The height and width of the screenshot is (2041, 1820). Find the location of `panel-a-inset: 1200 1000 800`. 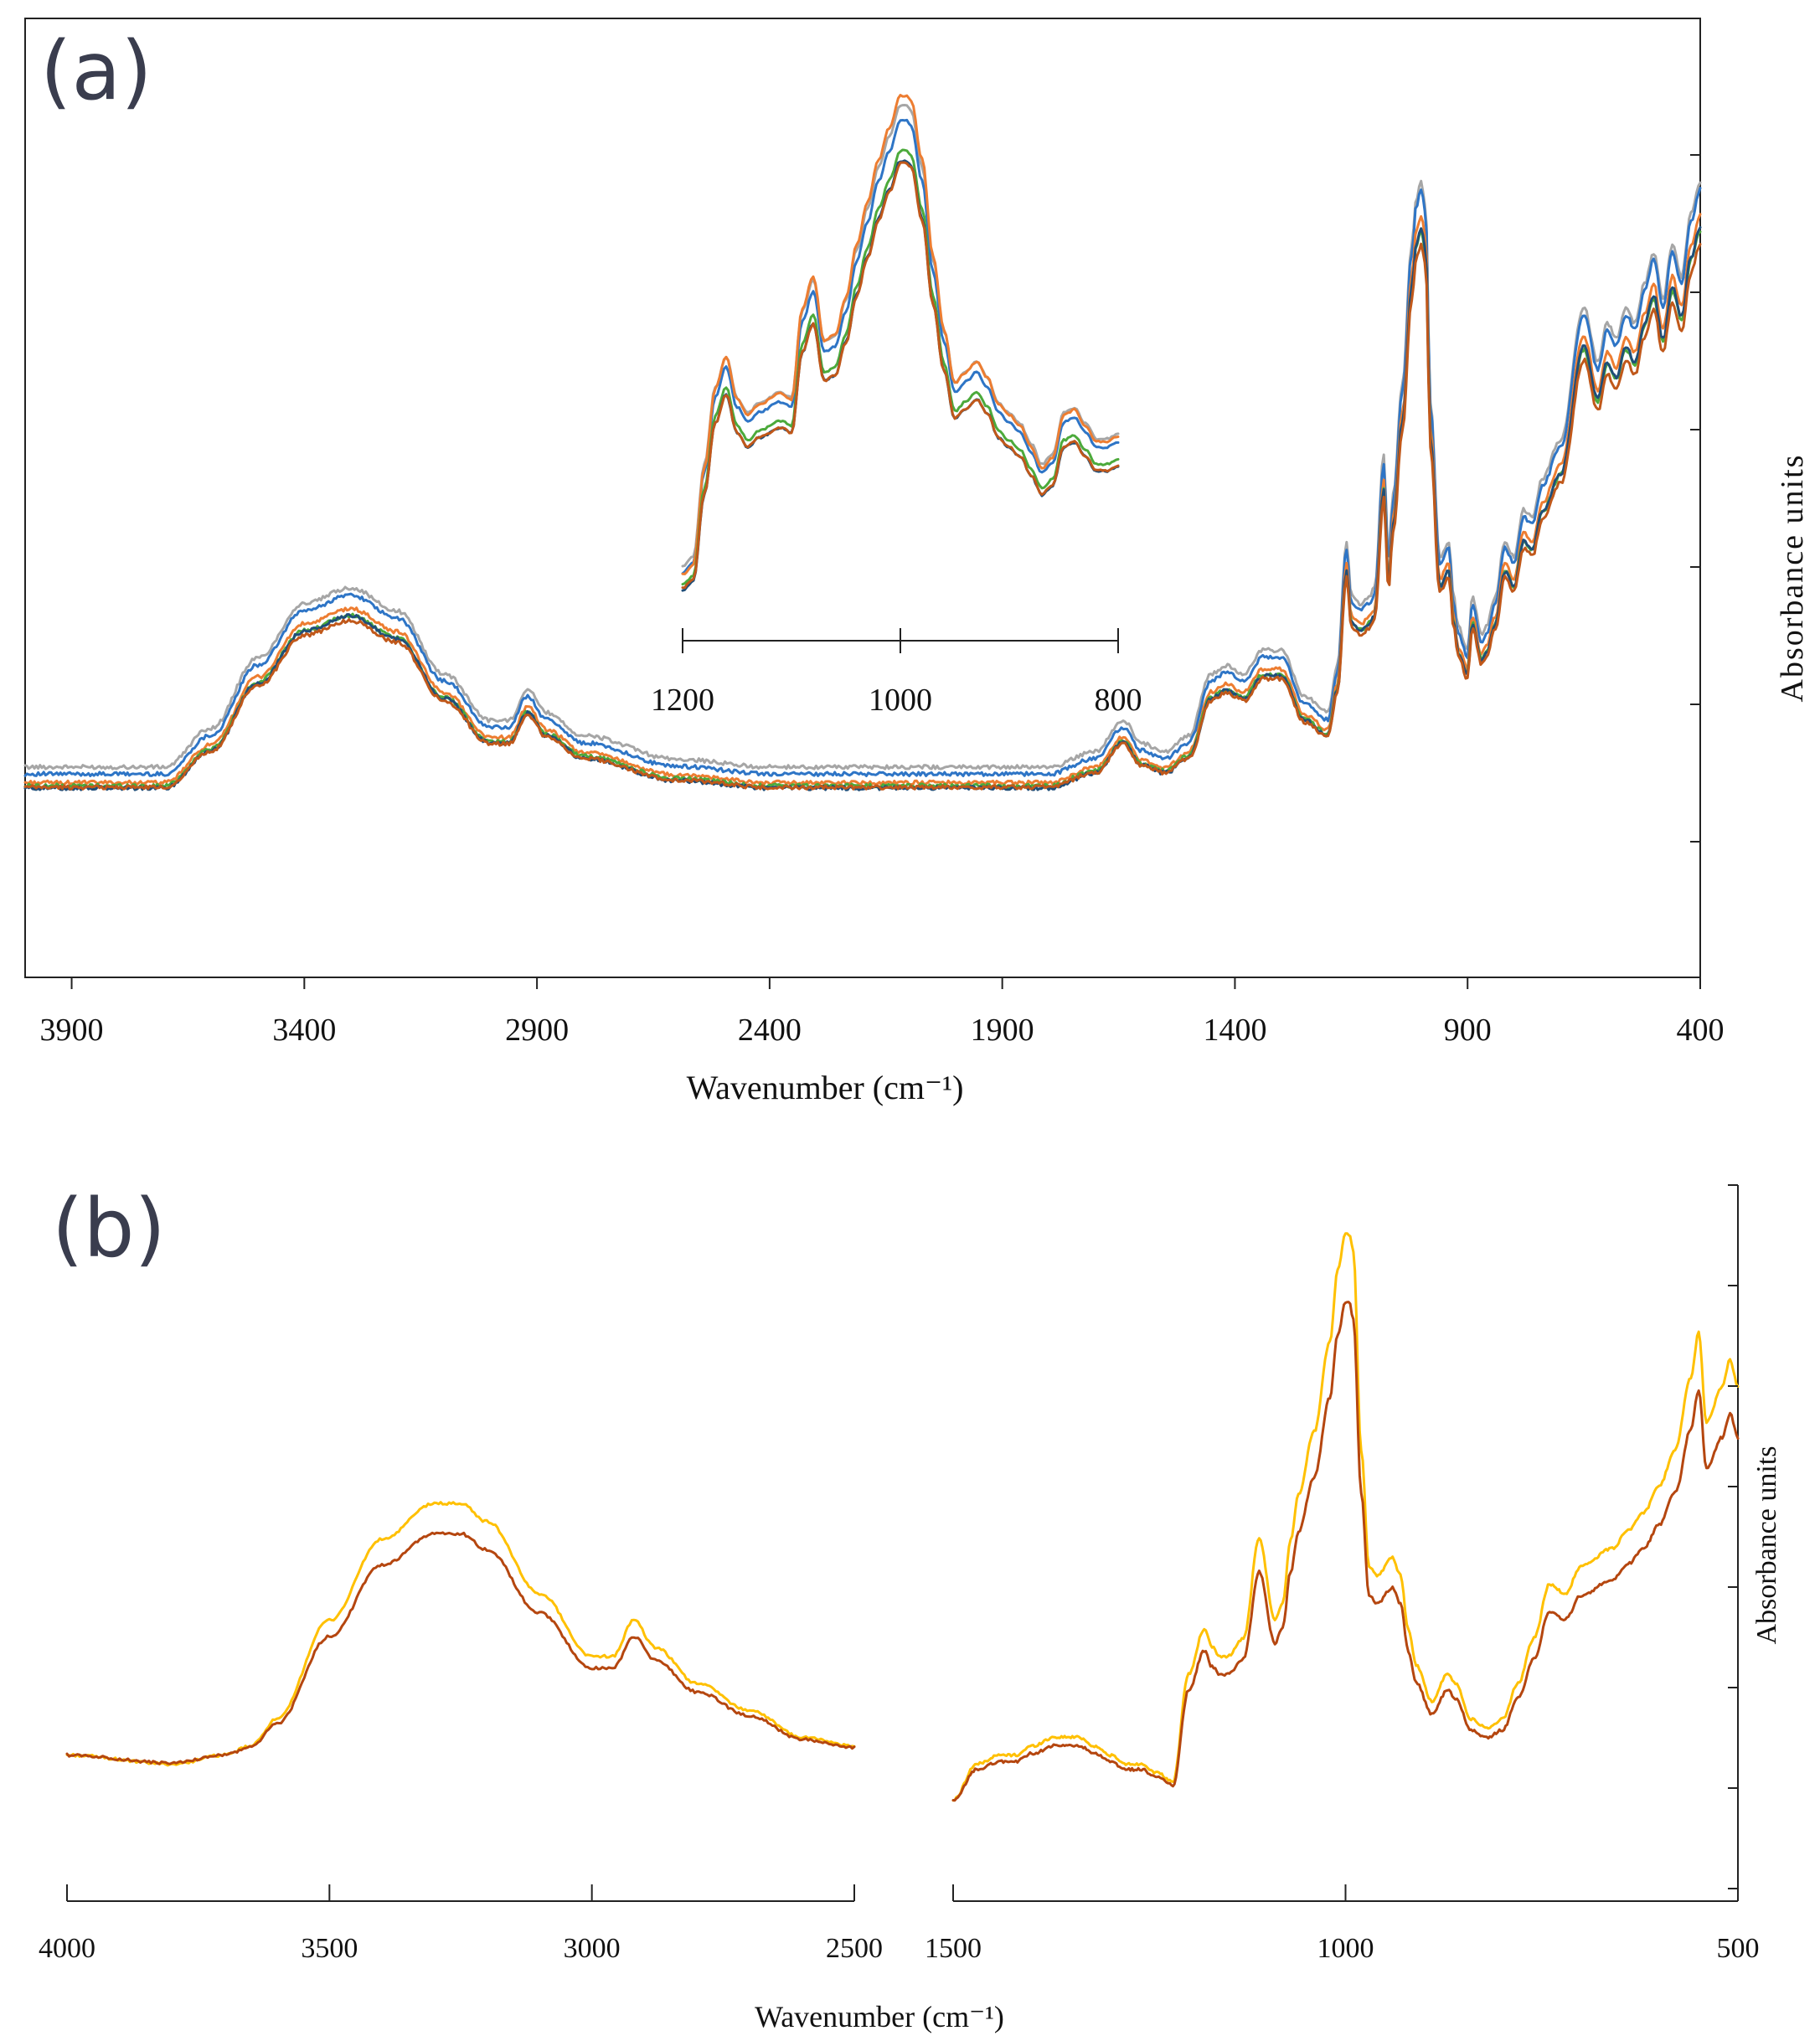

panel-a-inset: 1200 1000 800 is located at coordinates (896, 406).